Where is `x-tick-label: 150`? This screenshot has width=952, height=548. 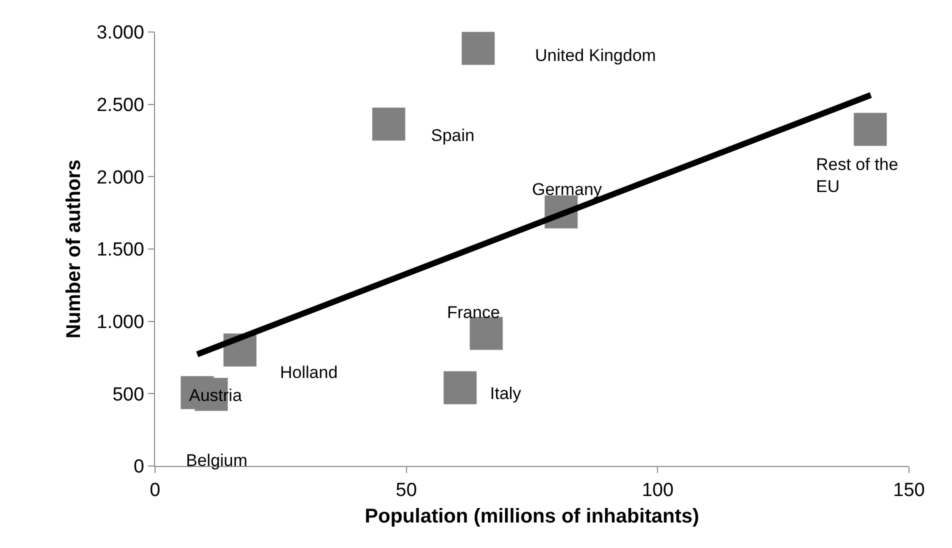
x-tick-label: 150 is located at coordinates (909, 490).